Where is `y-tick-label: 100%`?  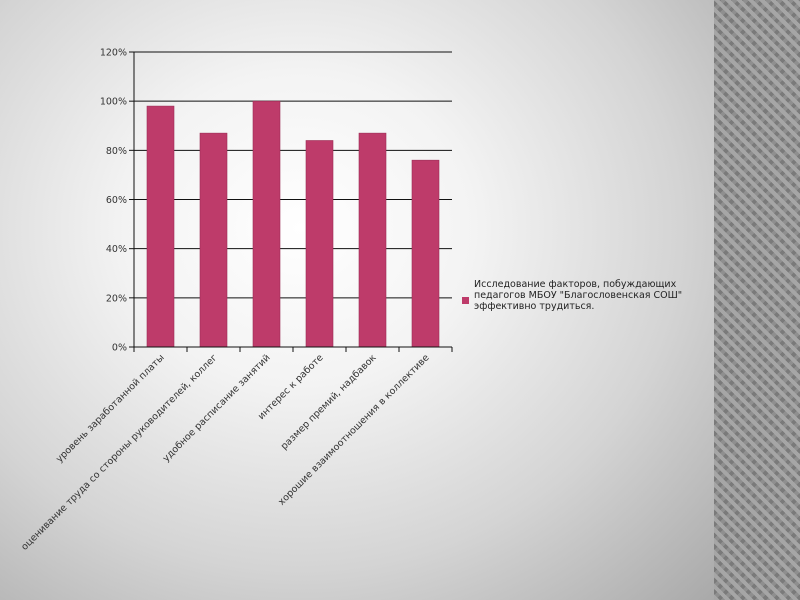
y-tick-label: 100% is located at coordinates (113, 102).